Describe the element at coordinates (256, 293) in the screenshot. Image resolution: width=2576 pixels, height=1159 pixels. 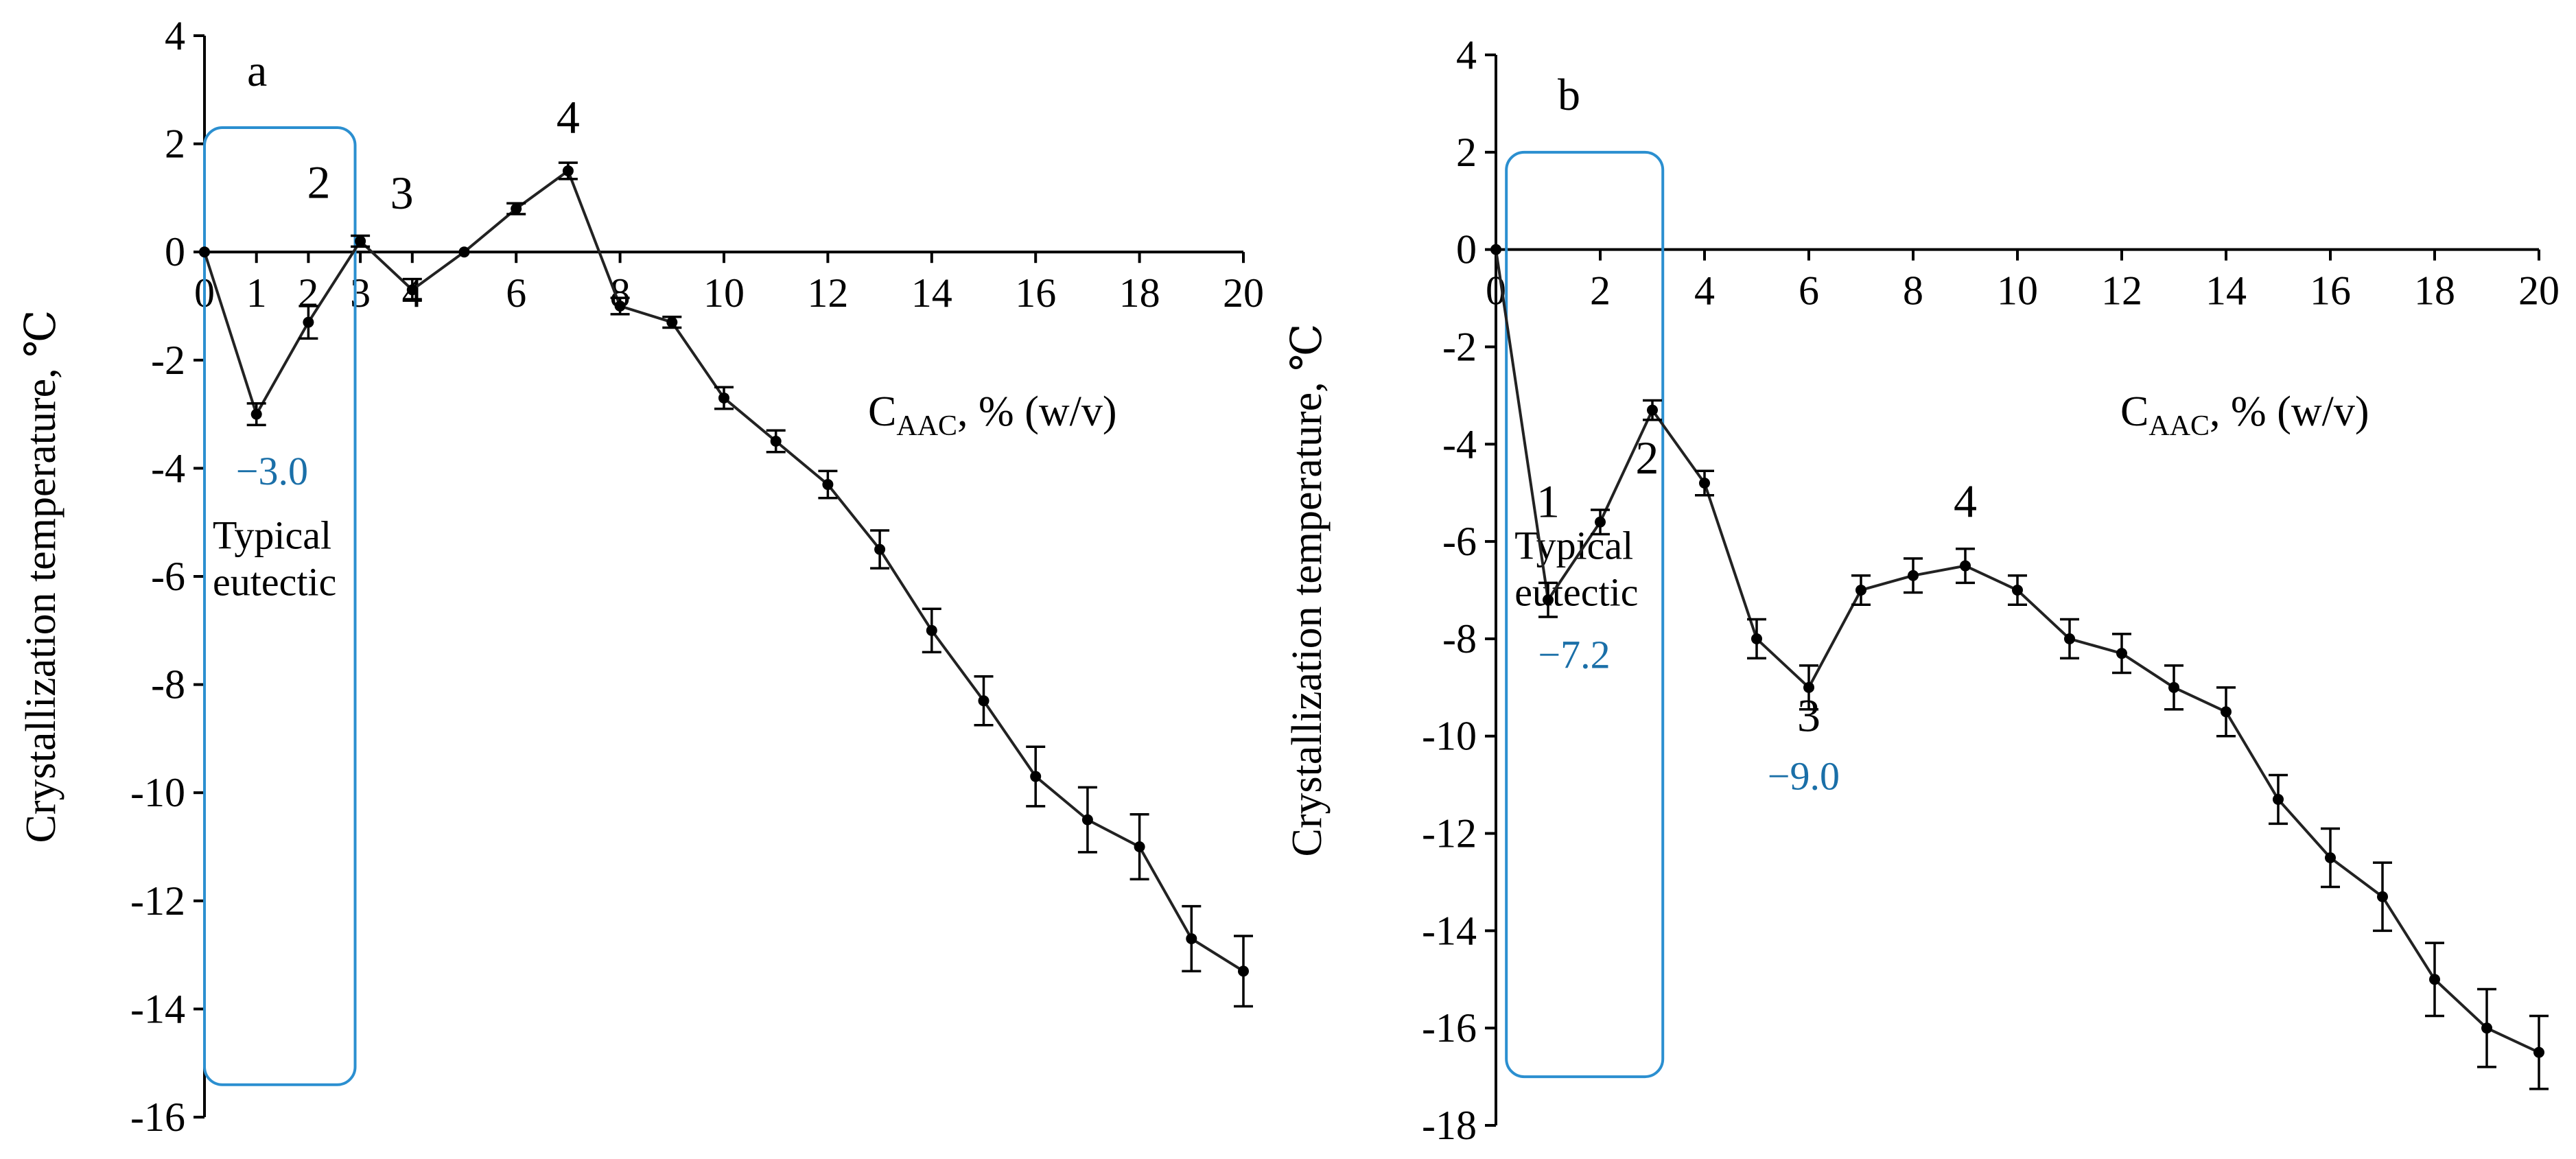
I see `x-tick-label: 1` at that location.